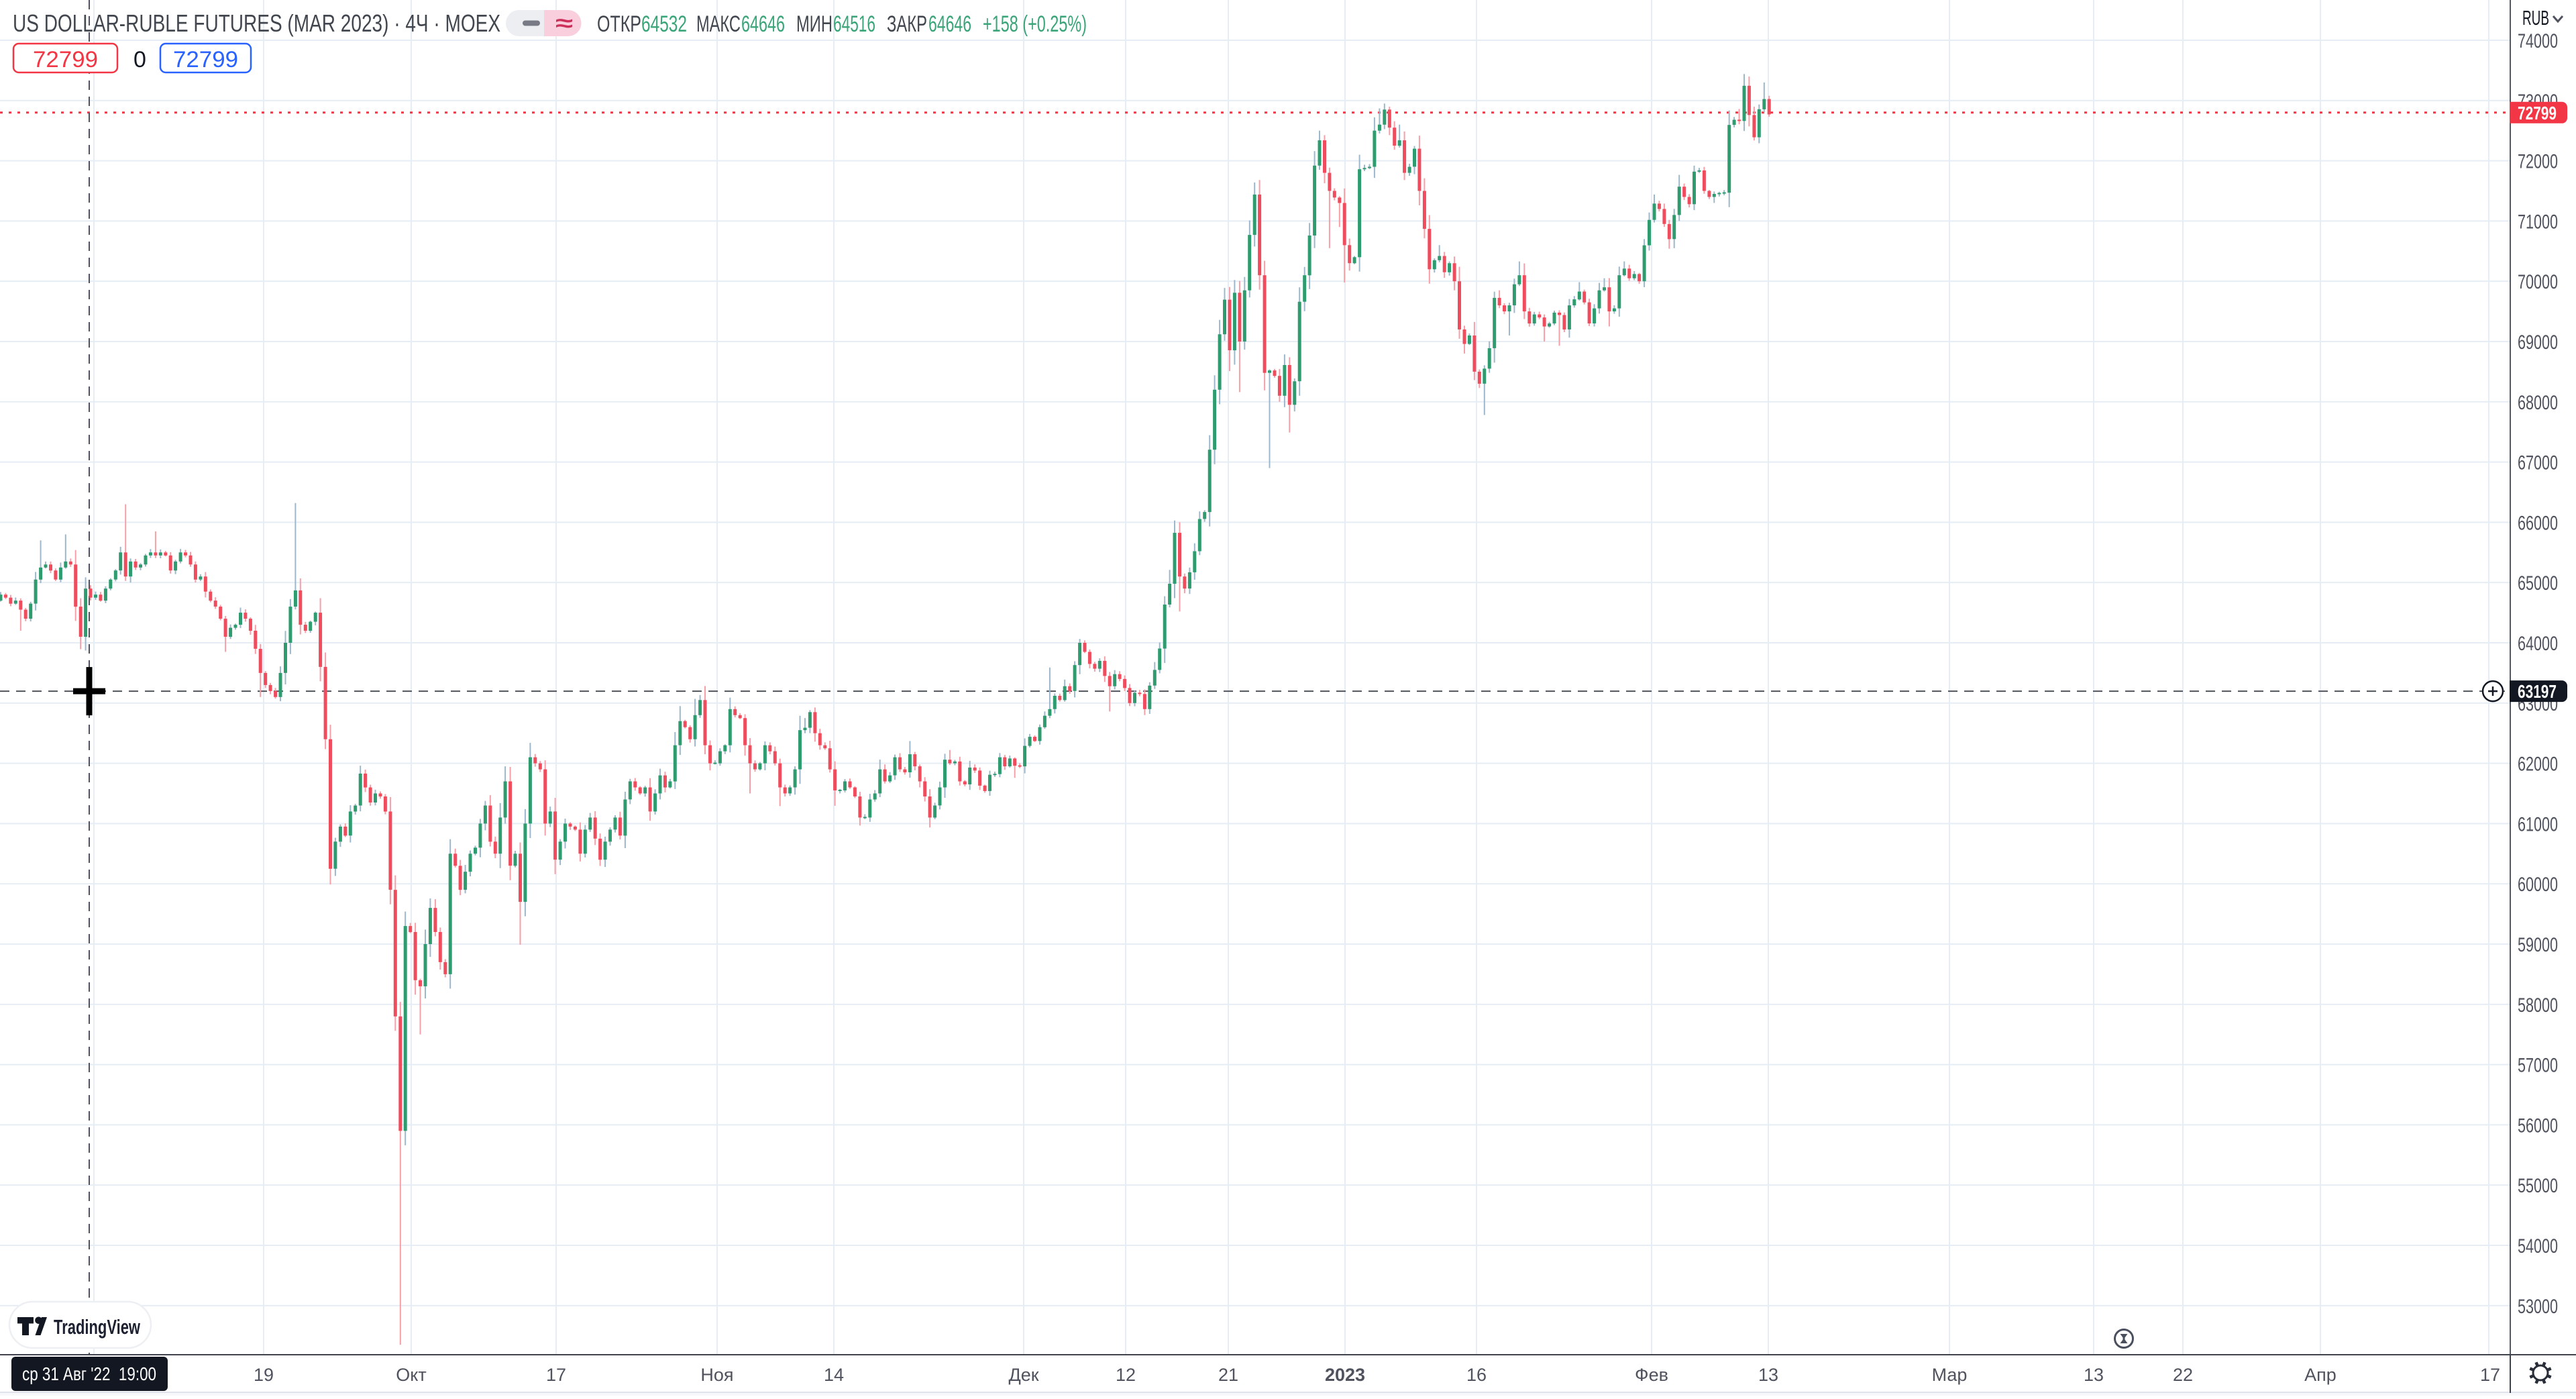  I want to click on svg-text: 65000, so click(2538, 583).